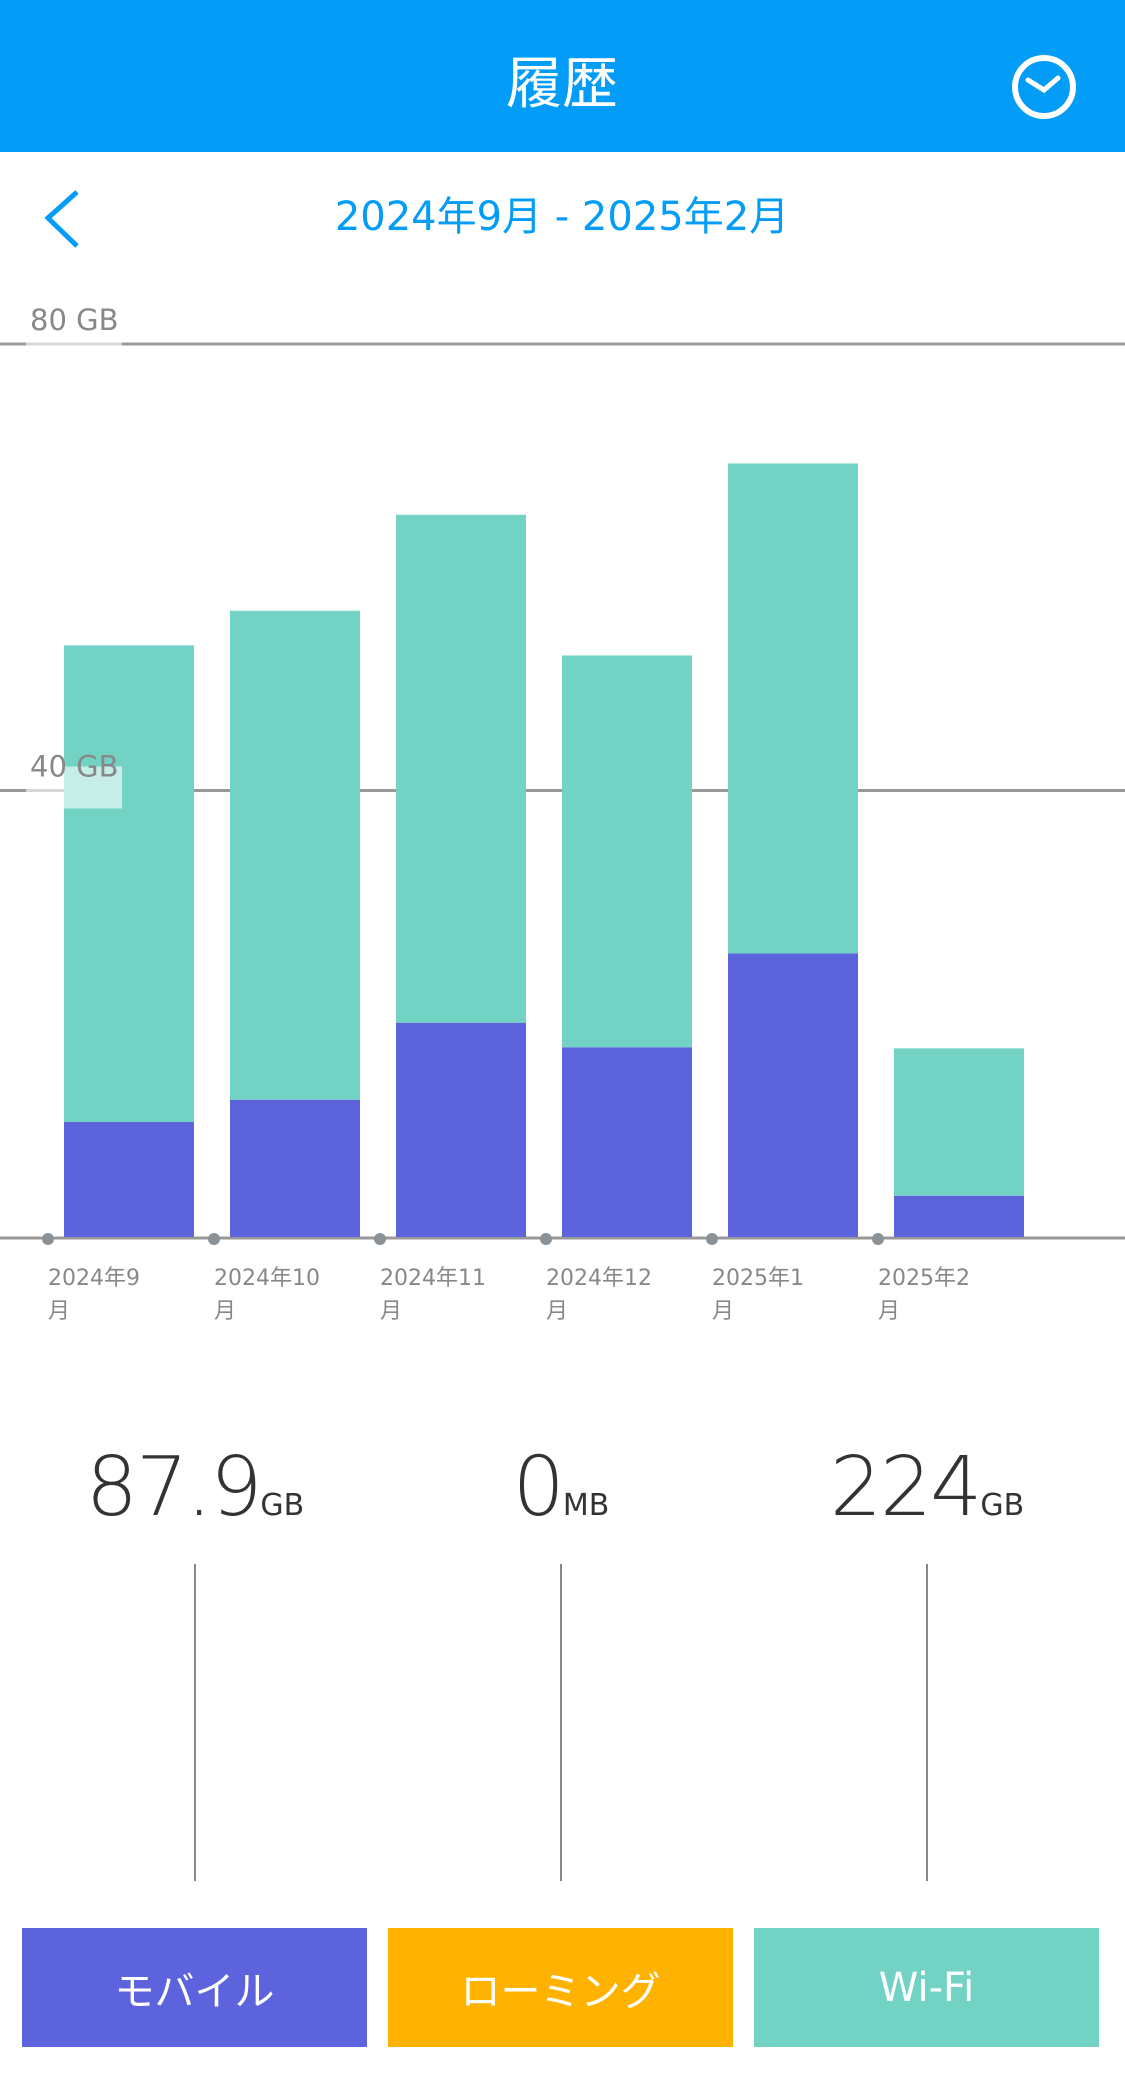  Describe the element at coordinates (906, 1487) in the screenshot. I see `total-value: 224` at that location.